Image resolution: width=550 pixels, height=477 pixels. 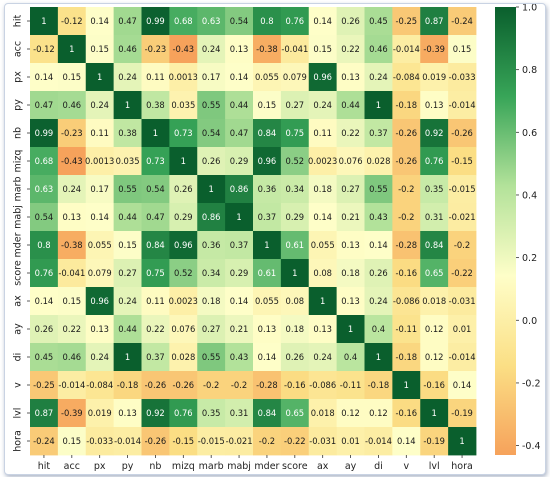 What do you see at coordinates (211, 273) in the screenshot?
I see `cell-value-label: 0.34` at bounding box center [211, 273].